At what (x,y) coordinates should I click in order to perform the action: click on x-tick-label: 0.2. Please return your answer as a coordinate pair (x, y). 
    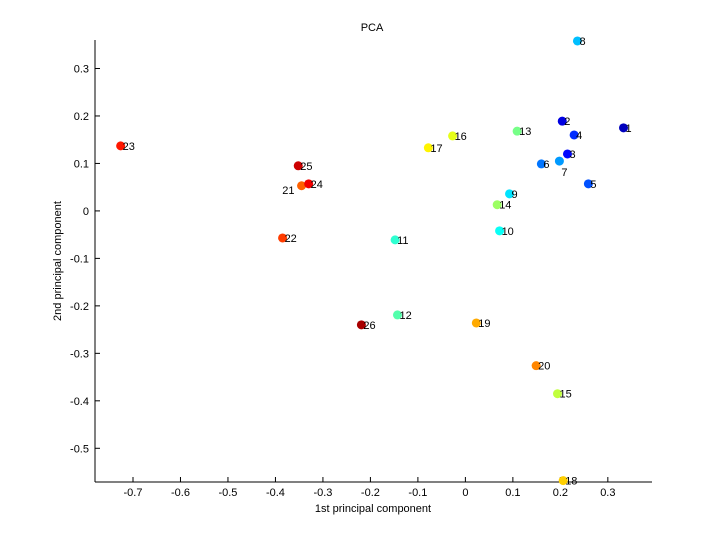
    Looking at the image, I should click on (560, 493).